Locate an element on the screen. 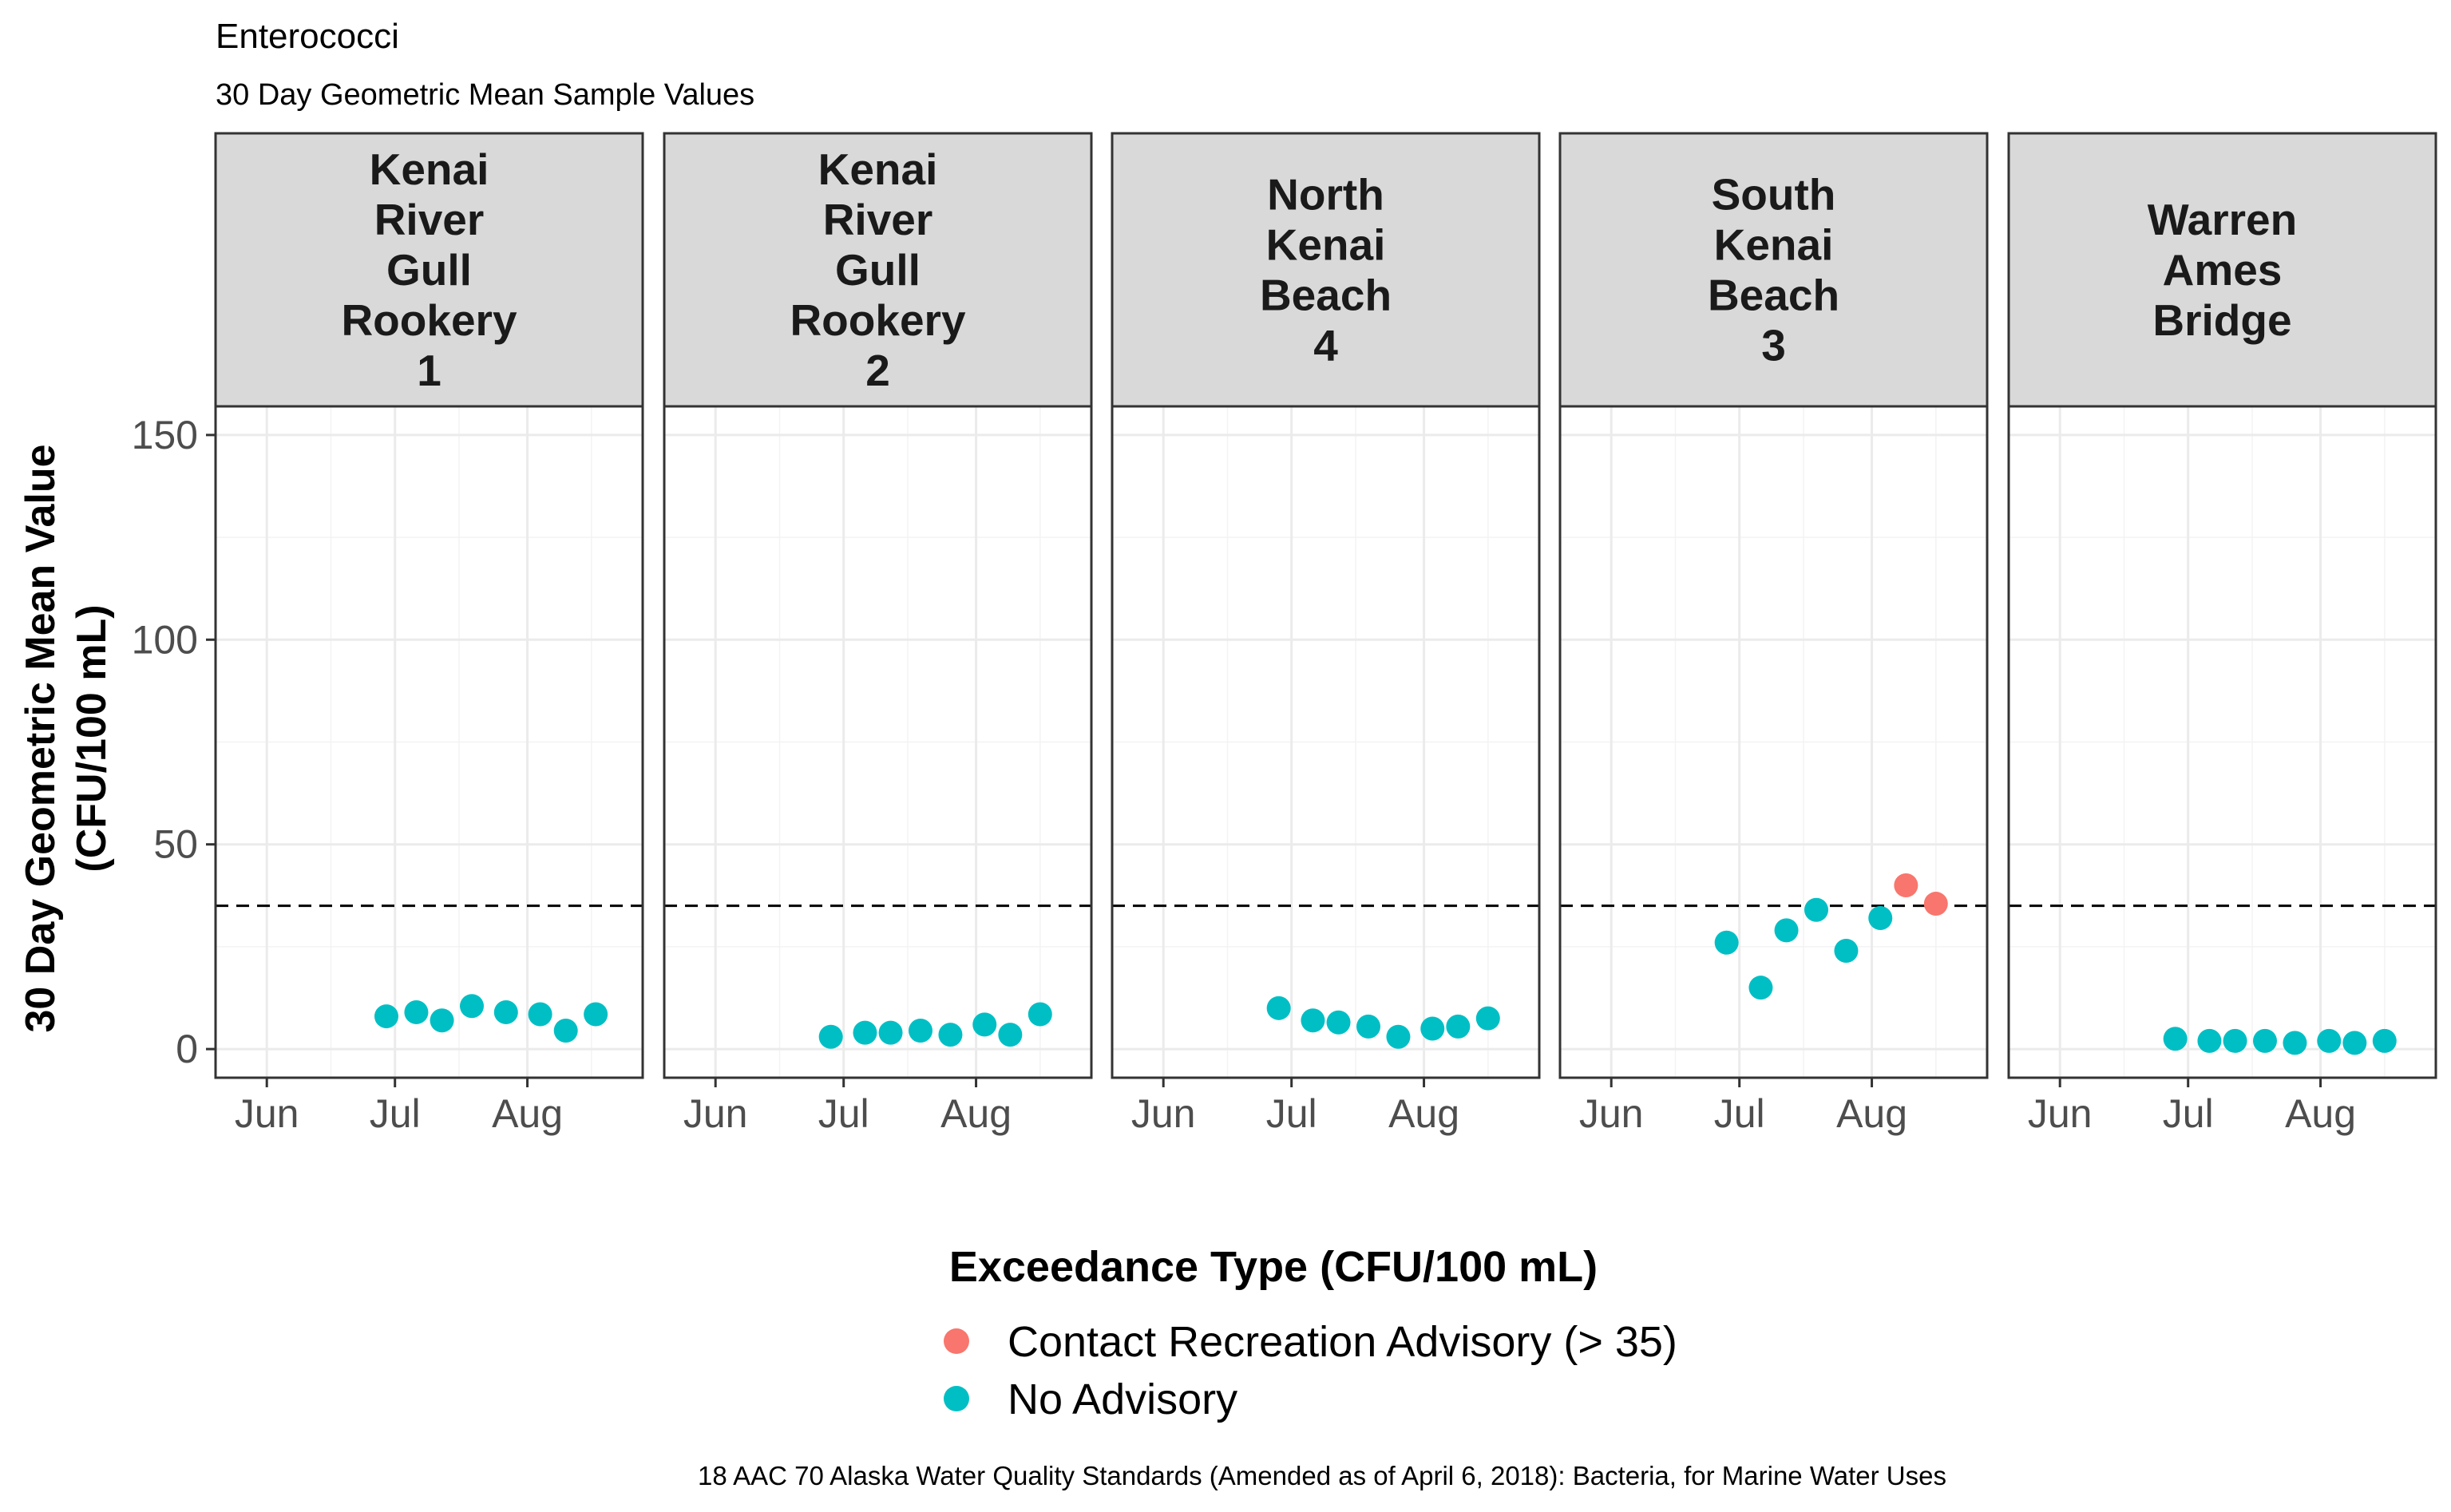 This screenshot has width=2451, height=1512. legend-title: Exceedance Type (CFU/100 mL) is located at coordinates (1273, 1267).